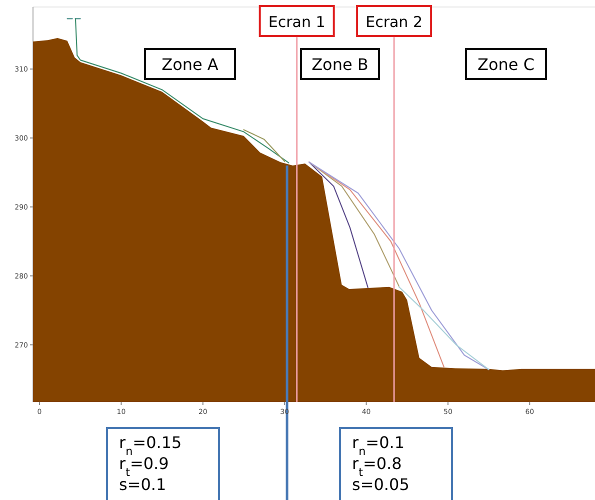 This screenshot has height=500, width=595. Describe the element at coordinates (381, 463) in the screenshot. I see `text: r$_{n}$=0.1 r$_{t}$=0.8 s=0.05` at that location.